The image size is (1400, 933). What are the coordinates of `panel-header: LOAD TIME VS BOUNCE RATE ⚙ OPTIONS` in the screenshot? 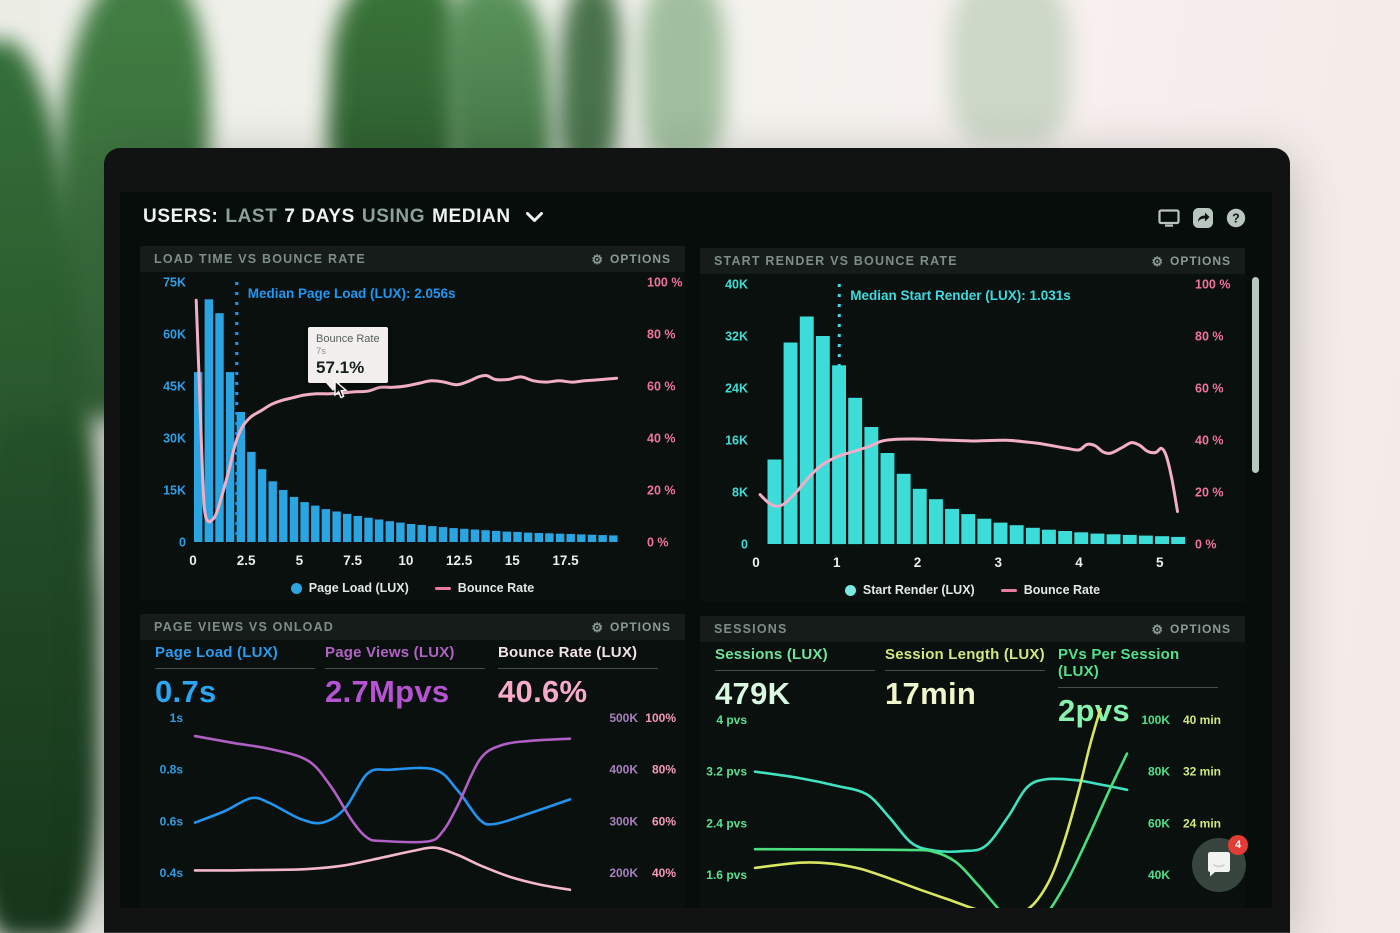 It's located at (412, 259).